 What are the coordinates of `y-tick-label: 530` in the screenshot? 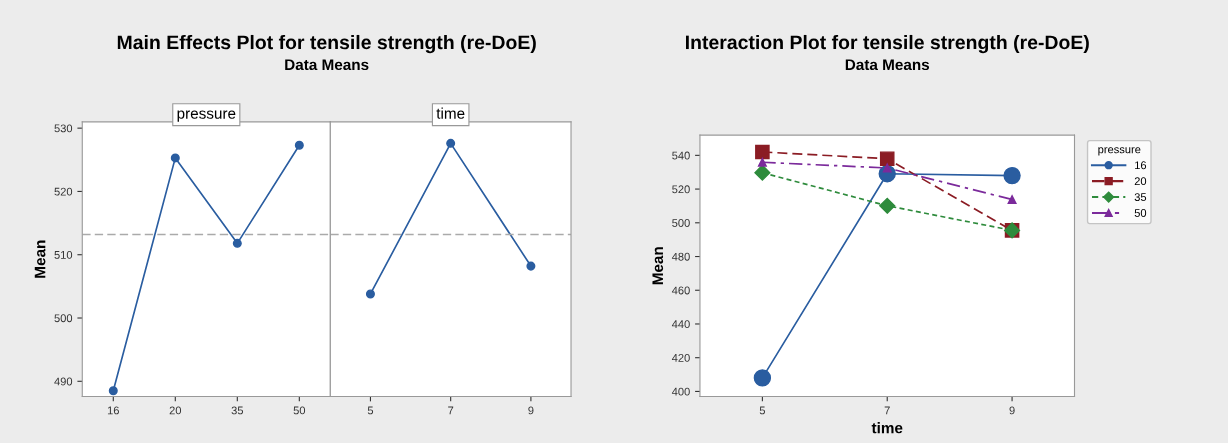 It's located at (63, 128).